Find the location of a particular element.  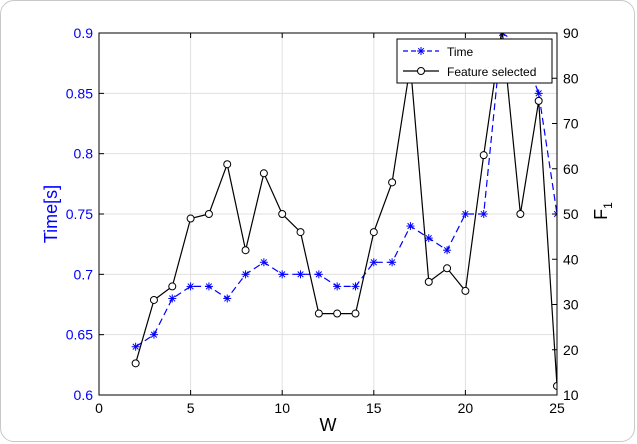

y-left-tick-label: 0.85 is located at coordinates (79, 93).